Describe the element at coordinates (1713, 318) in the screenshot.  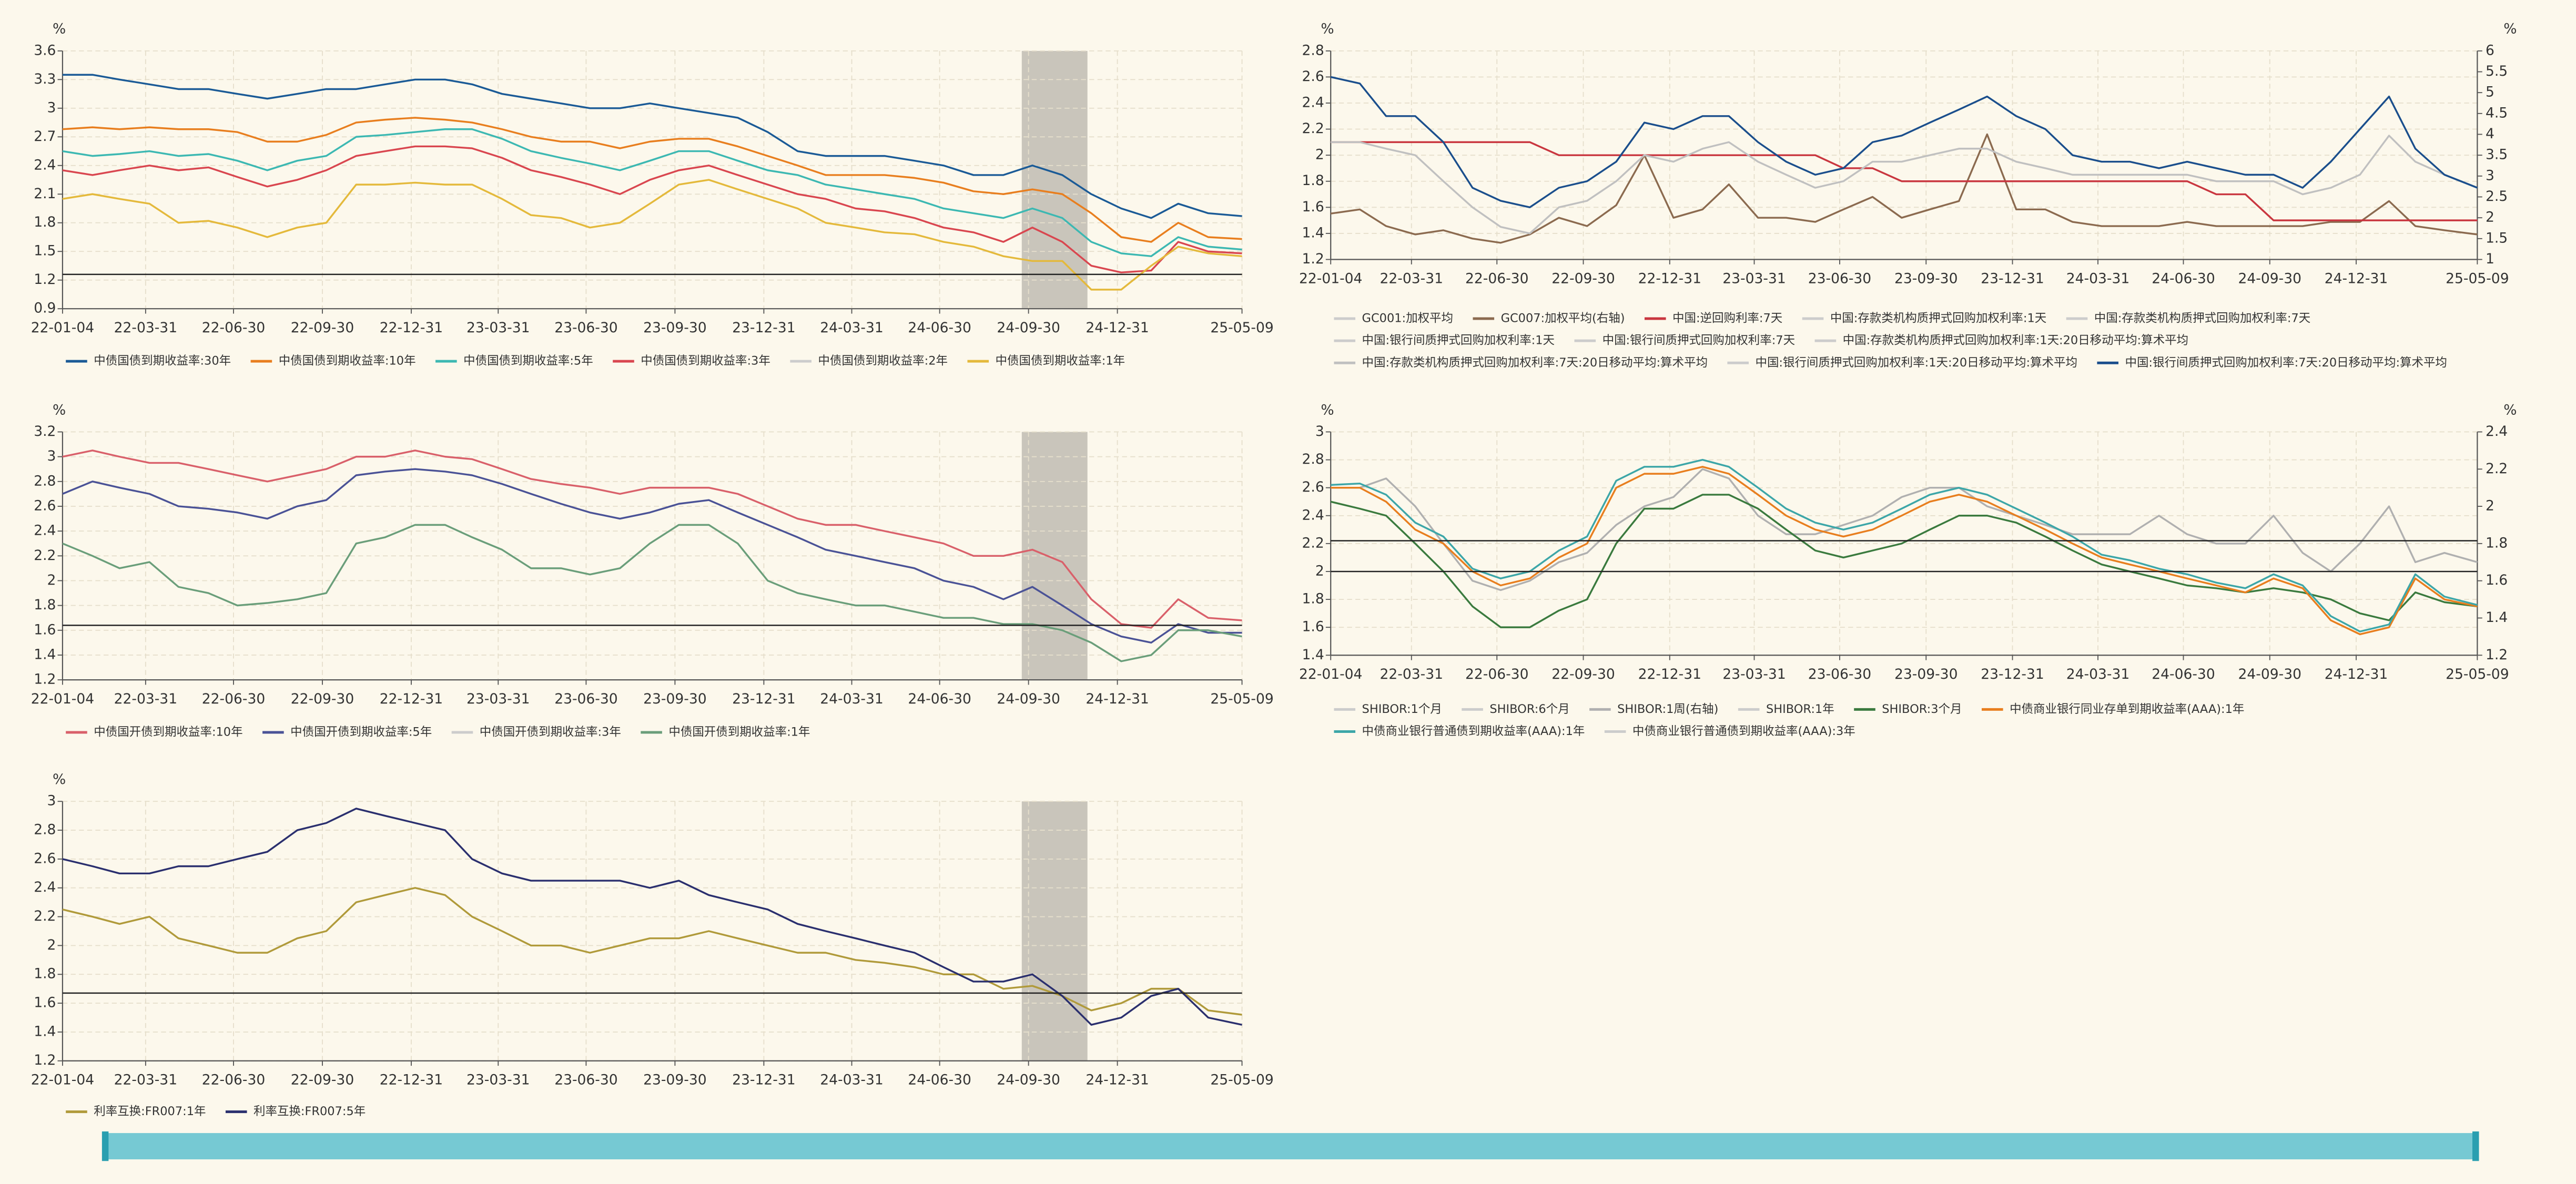
I see `legend-item: 中国:逆回购利率:7天` at that location.